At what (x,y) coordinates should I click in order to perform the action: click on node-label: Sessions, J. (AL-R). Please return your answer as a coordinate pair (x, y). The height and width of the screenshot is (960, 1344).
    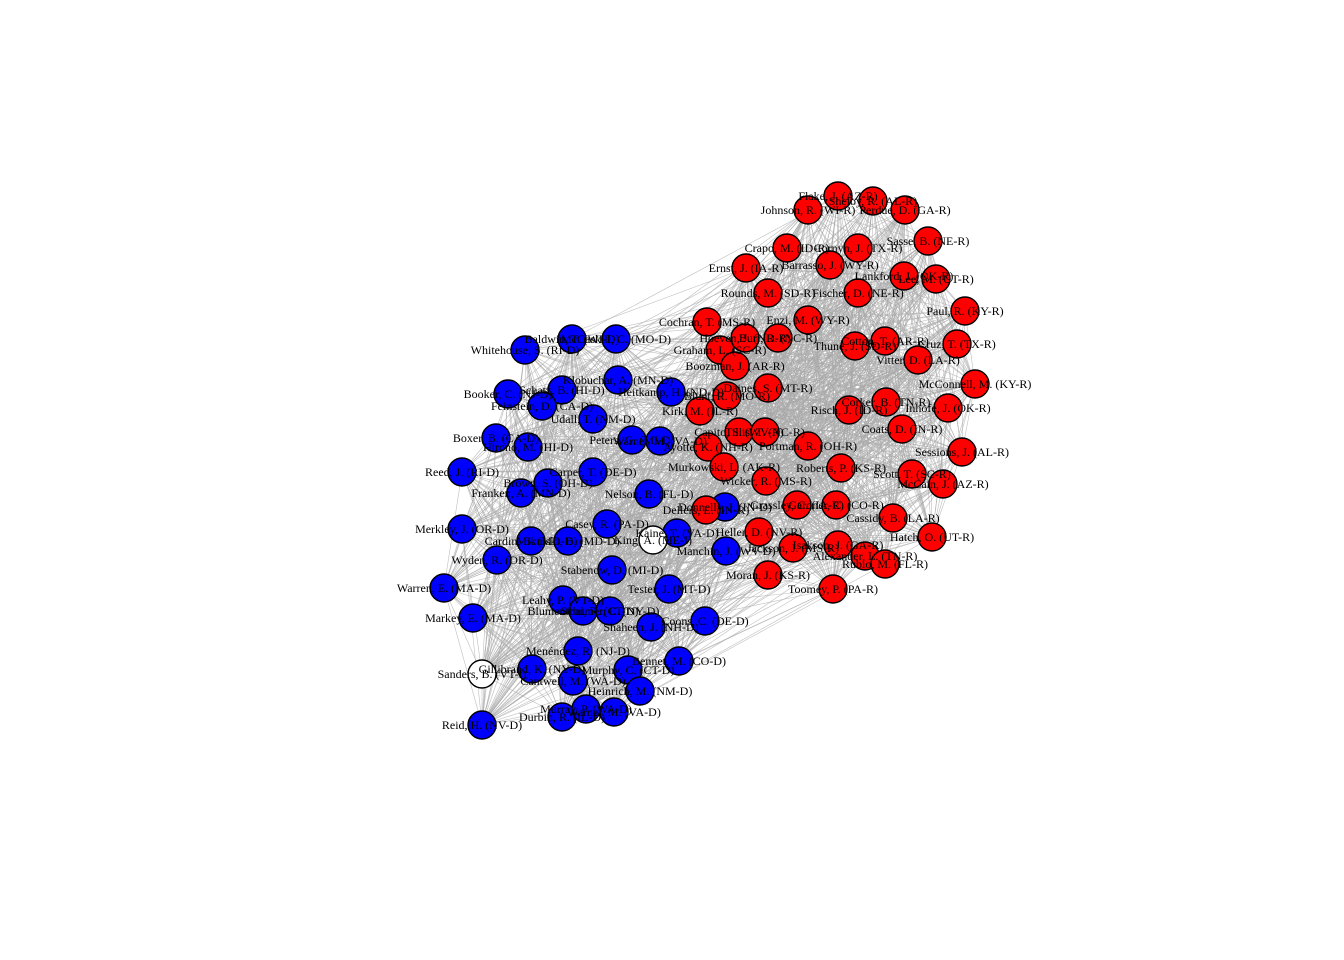
    Looking at the image, I should click on (962, 452).